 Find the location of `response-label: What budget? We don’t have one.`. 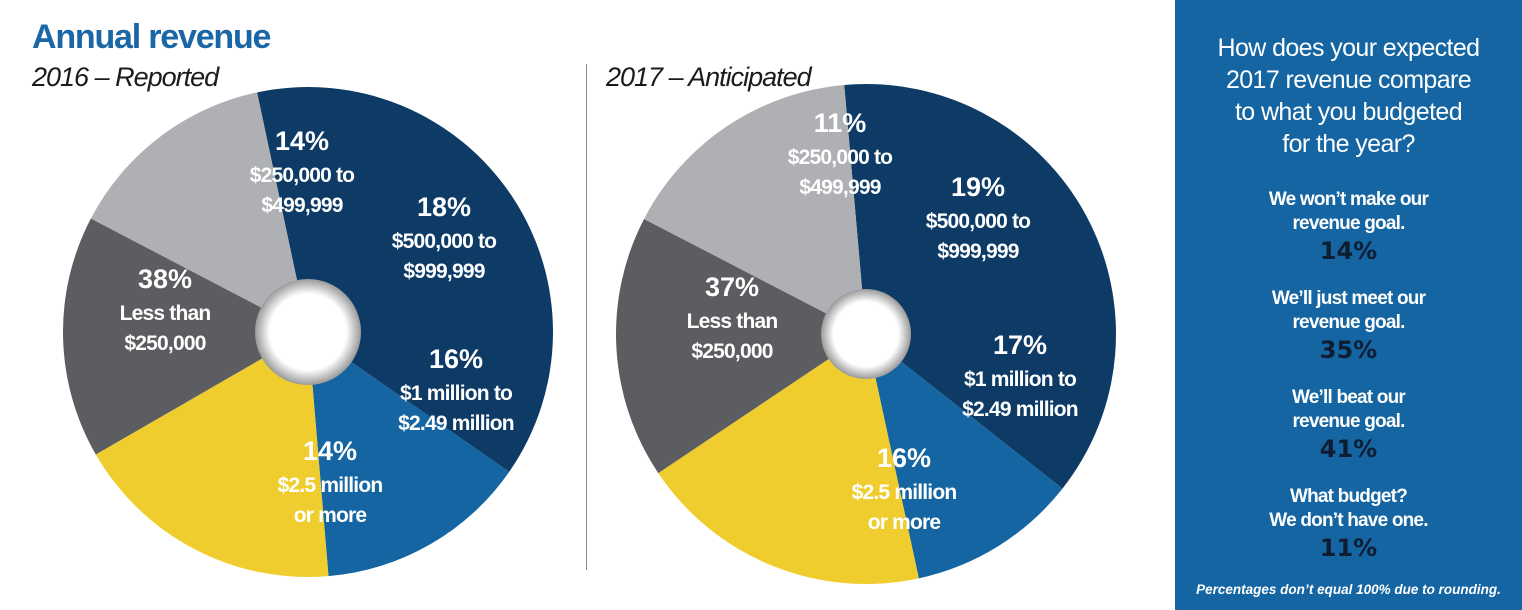

response-label: What budget? We don’t have one. is located at coordinates (1348, 508).